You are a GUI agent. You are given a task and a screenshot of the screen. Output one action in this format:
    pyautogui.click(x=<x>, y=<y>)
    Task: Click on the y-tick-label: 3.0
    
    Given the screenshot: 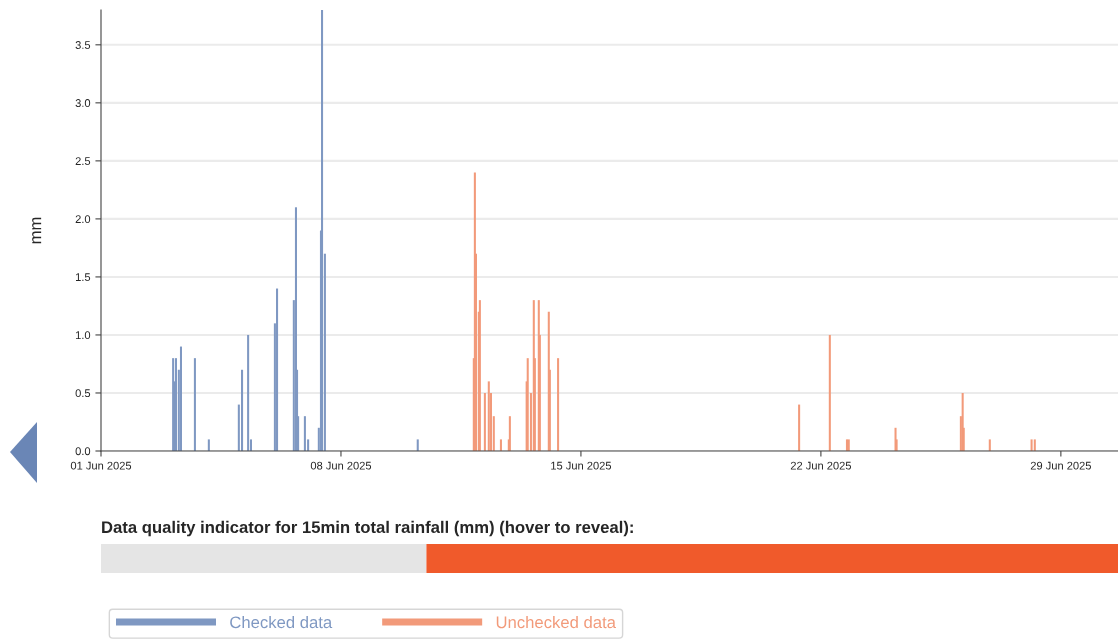 What is the action you would take?
    pyautogui.click(x=83, y=103)
    